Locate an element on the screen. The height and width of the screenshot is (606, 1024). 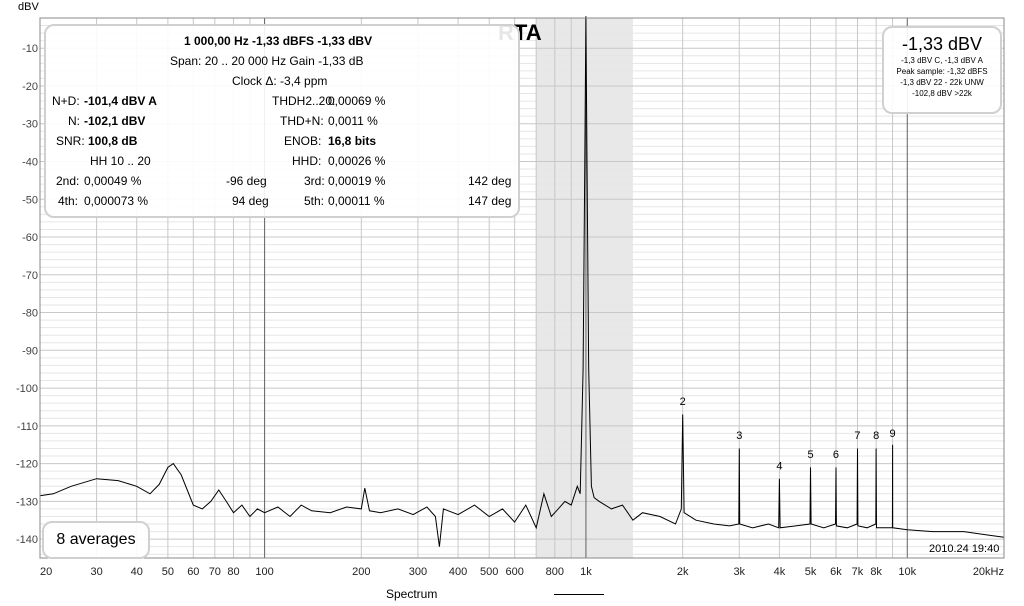
y-tick-label: -40 is located at coordinates (30, 162).